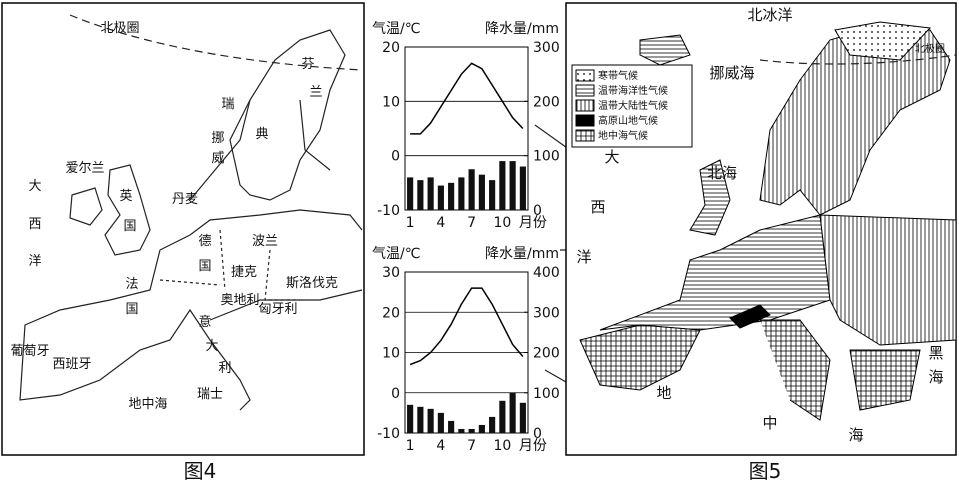 The width and height of the screenshot is (959, 497). Describe the element at coordinates (750, 370) in the screenshot. I see `mediterranean-zone` at that location.